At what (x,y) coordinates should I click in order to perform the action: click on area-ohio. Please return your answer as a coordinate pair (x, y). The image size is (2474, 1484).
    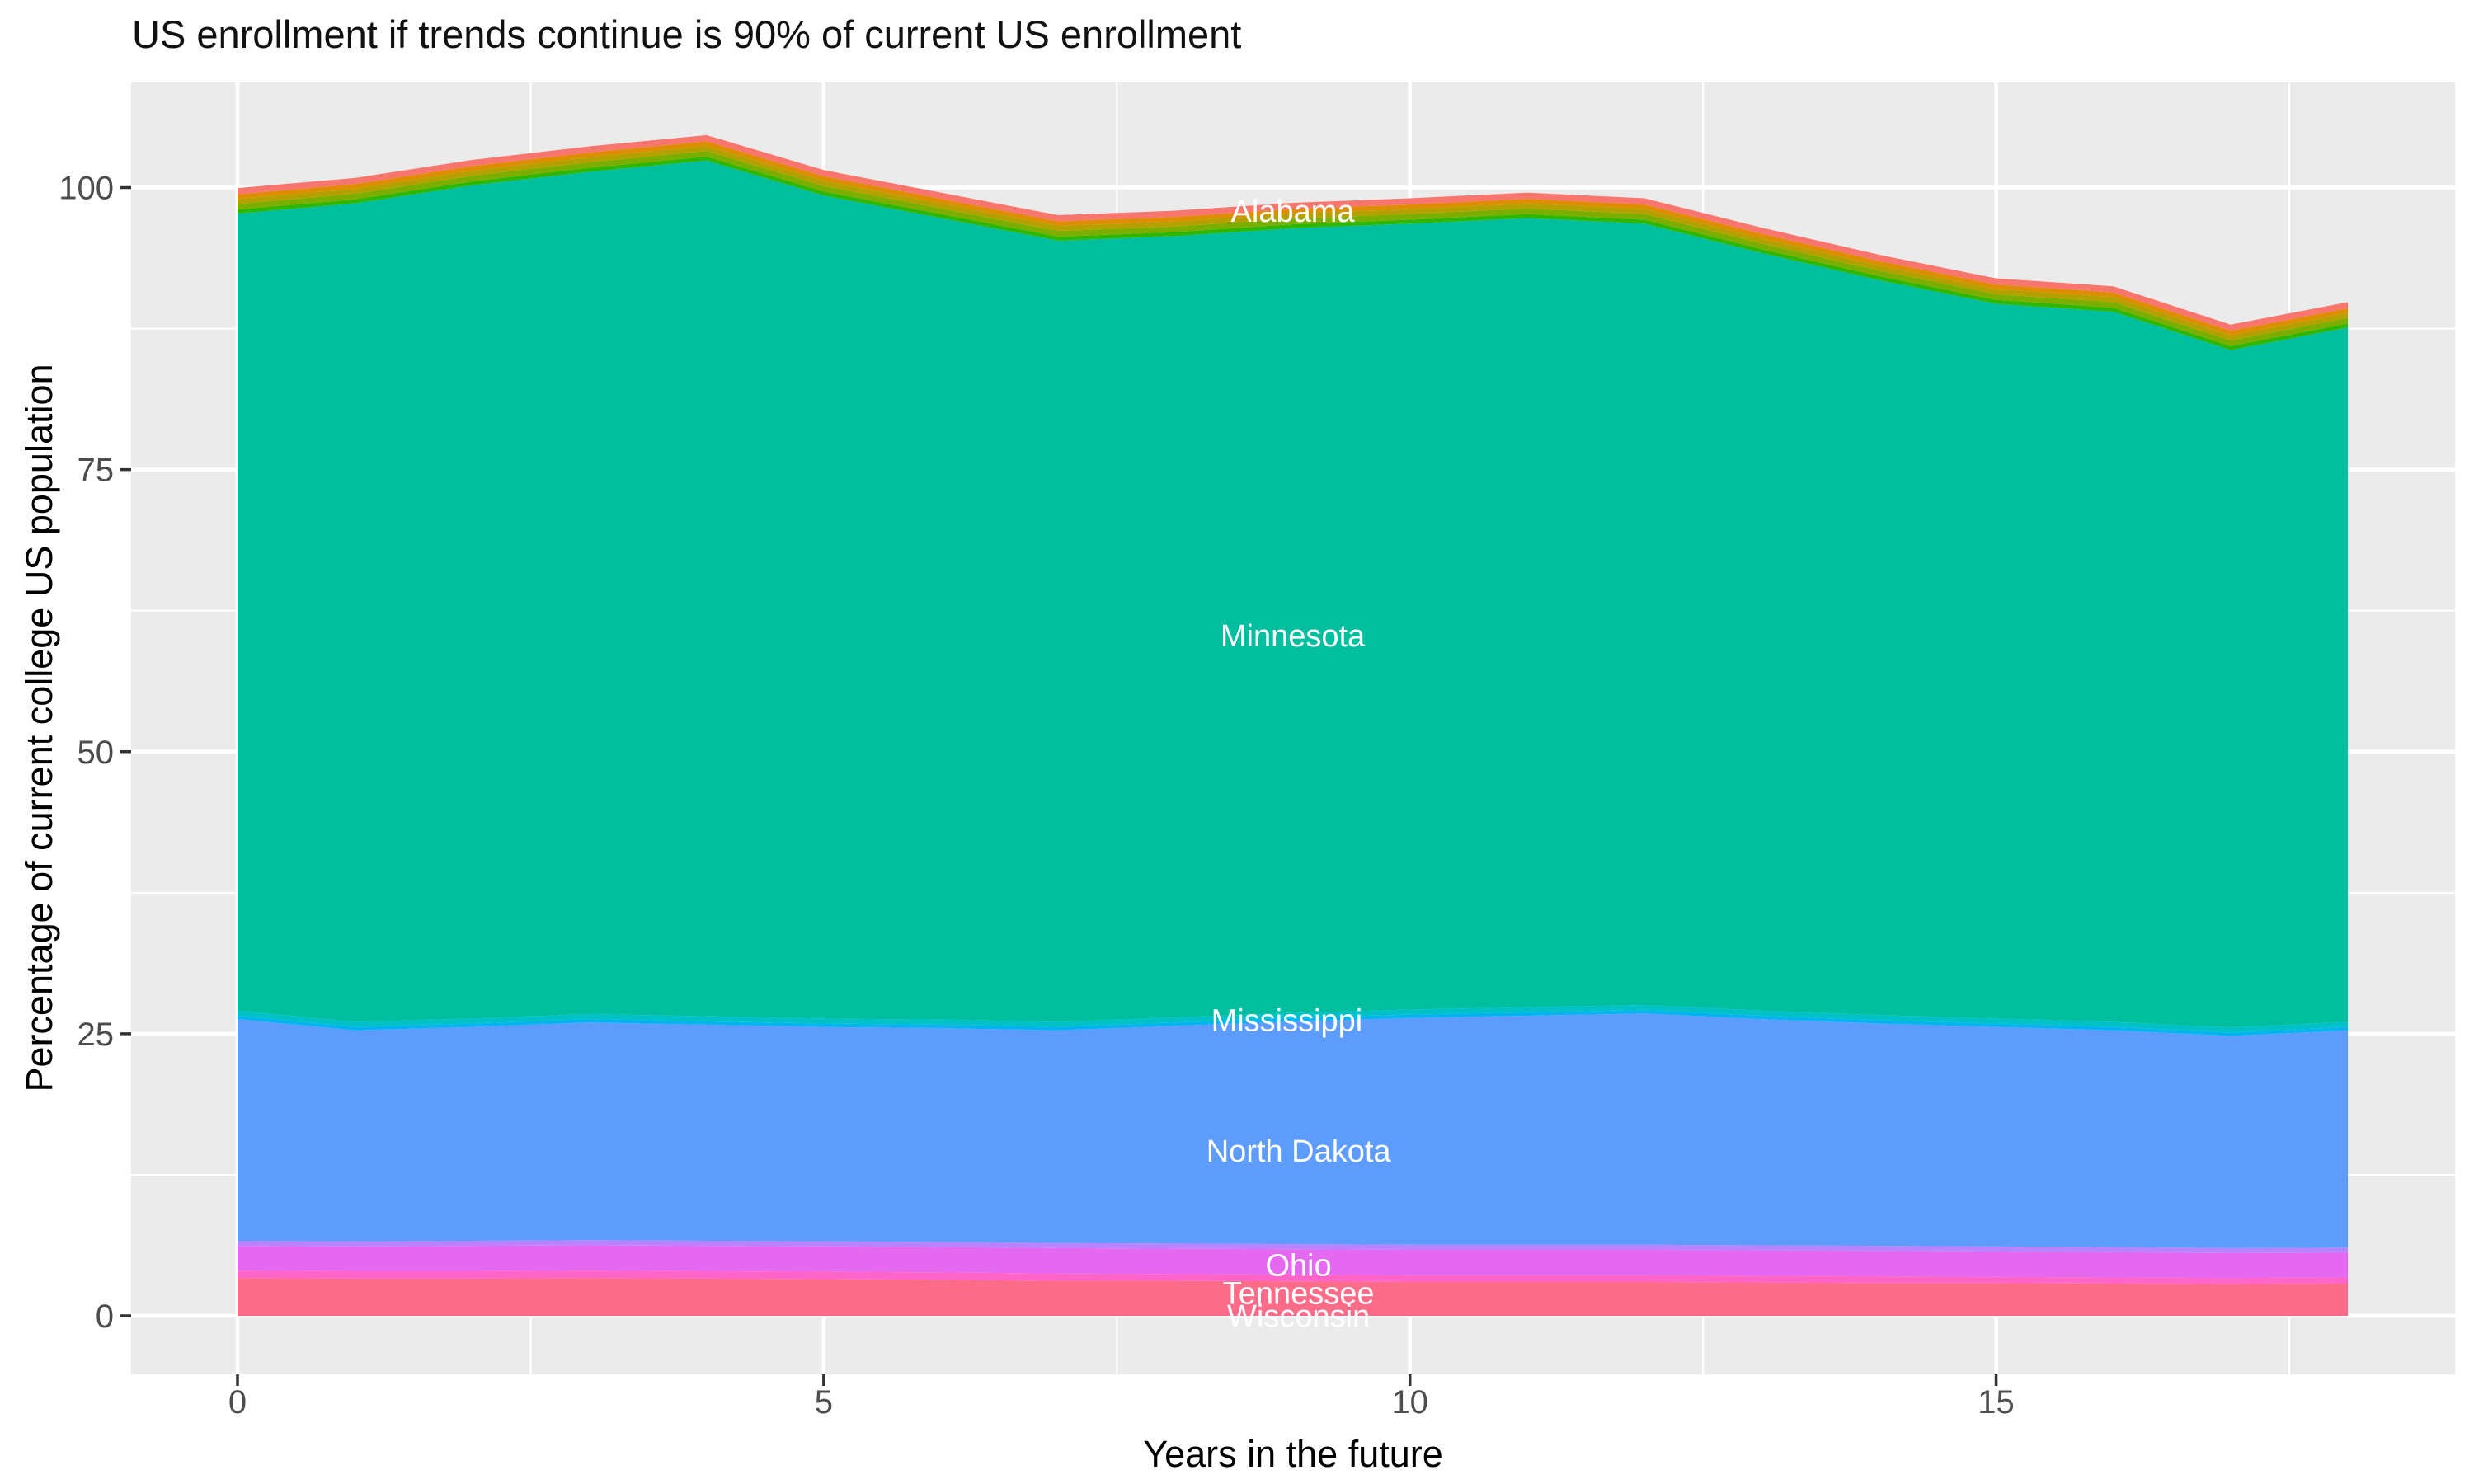
    Looking at the image, I should click on (1293, 1247).